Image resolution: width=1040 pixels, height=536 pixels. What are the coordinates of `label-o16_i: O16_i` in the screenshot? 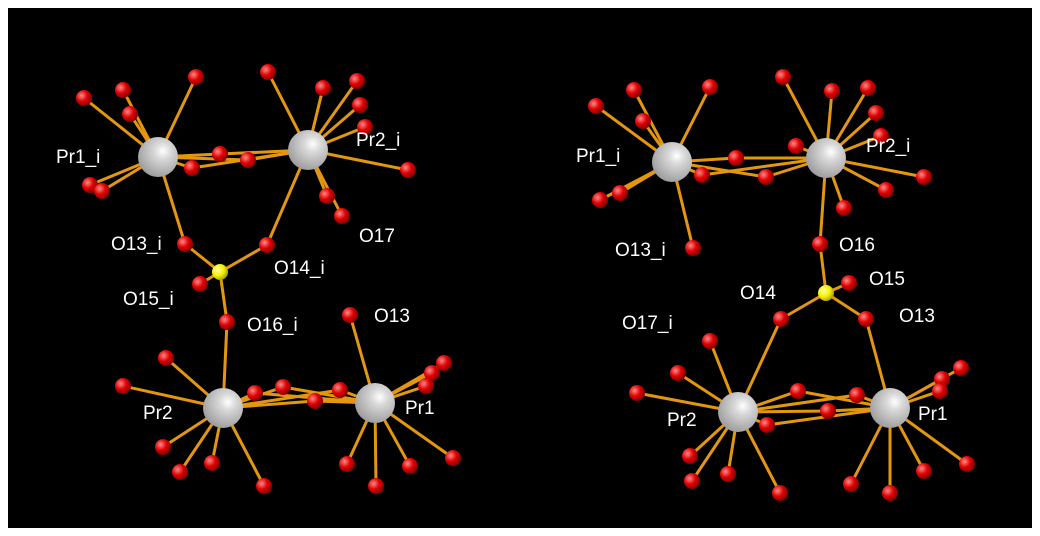 It's located at (272, 325).